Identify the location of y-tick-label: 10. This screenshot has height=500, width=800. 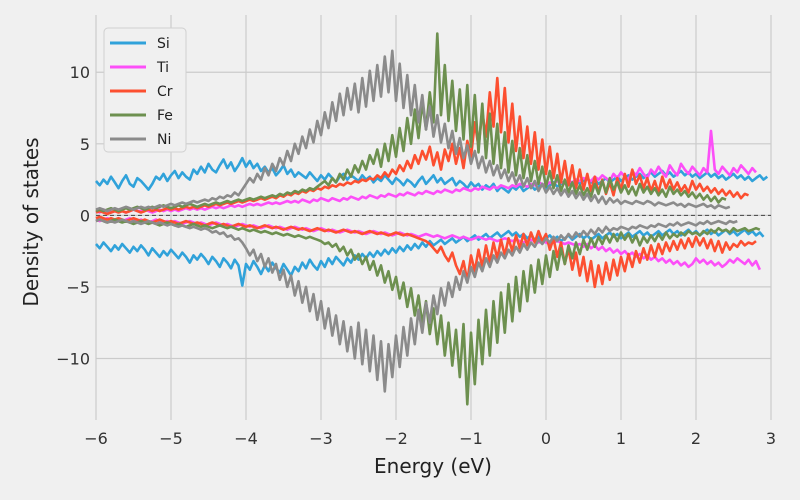
(80, 72).